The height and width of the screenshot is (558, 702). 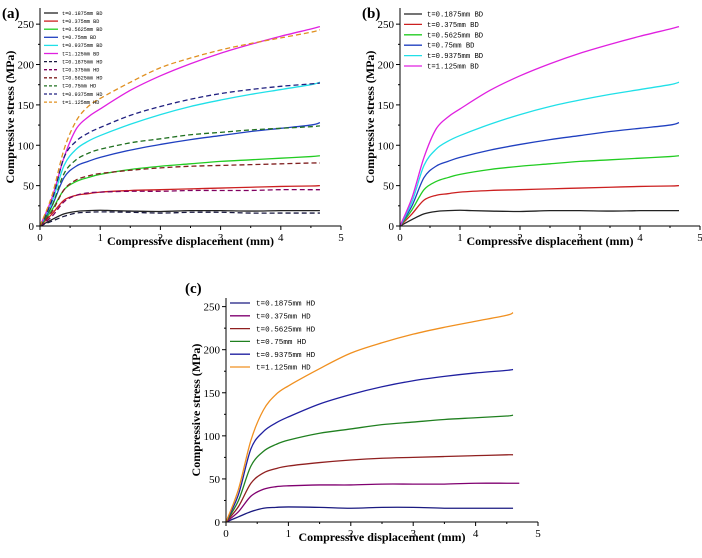 What do you see at coordinates (193, 289) in the screenshot?
I see `panel-label: (c)` at bounding box center [193, 289].